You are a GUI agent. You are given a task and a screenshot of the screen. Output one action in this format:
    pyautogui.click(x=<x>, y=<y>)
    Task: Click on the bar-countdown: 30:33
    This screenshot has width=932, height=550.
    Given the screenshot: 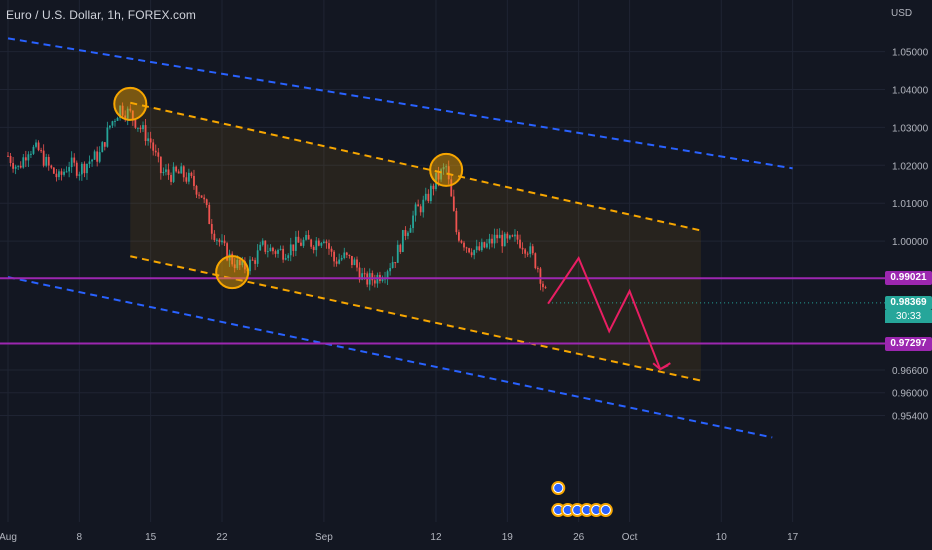 What is the action you would take?
    pyautogui.click(x=908, y=316)
    